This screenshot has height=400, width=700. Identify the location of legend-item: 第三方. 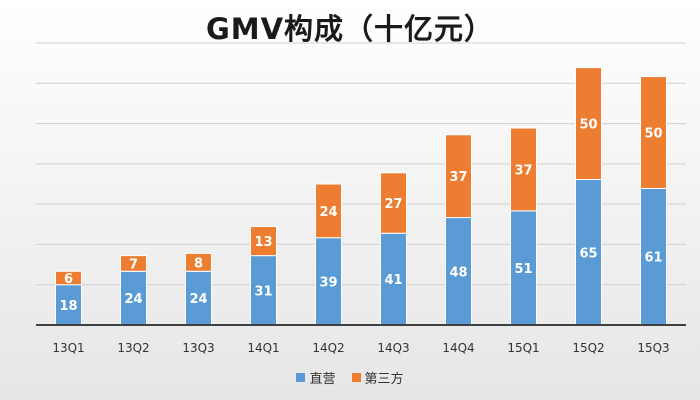
(377, 377).